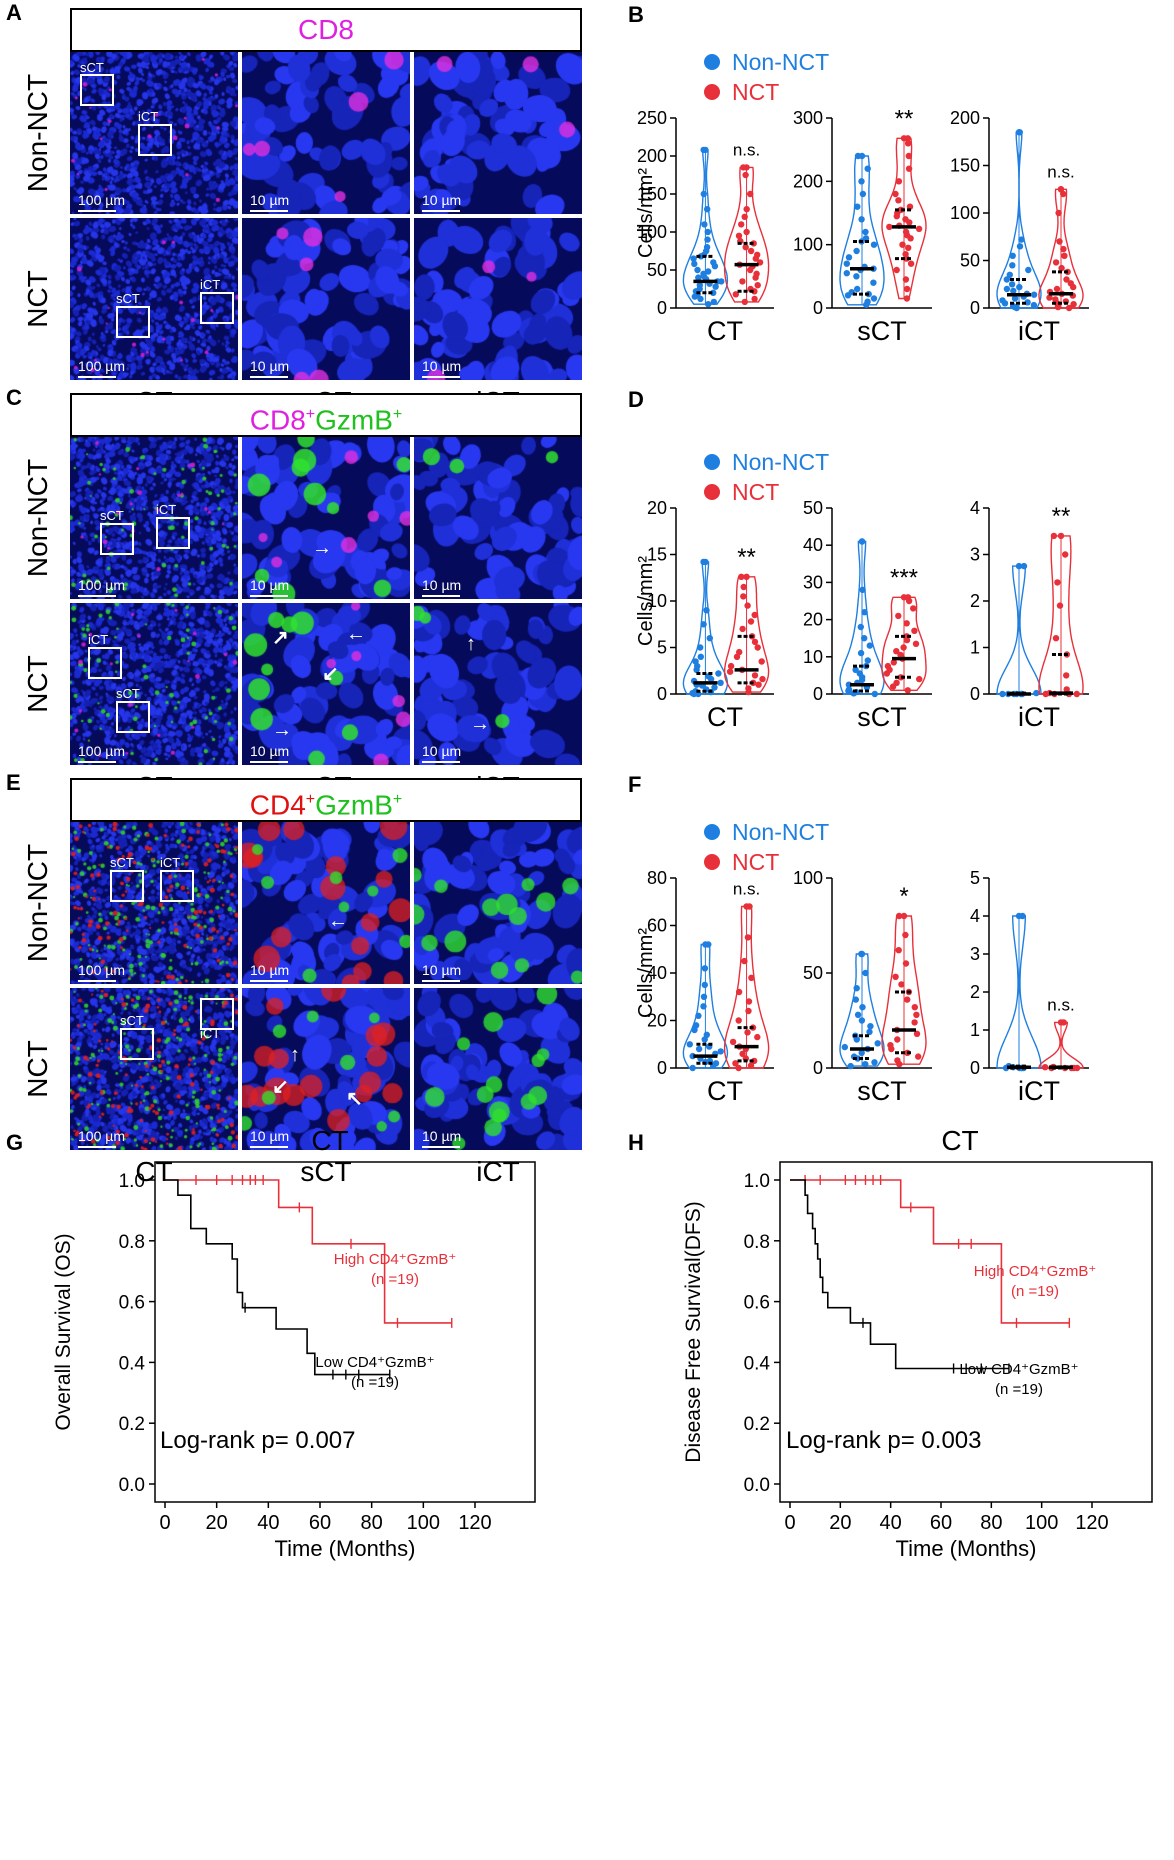  I want to click on significance-label: ***, so click(904, 577).